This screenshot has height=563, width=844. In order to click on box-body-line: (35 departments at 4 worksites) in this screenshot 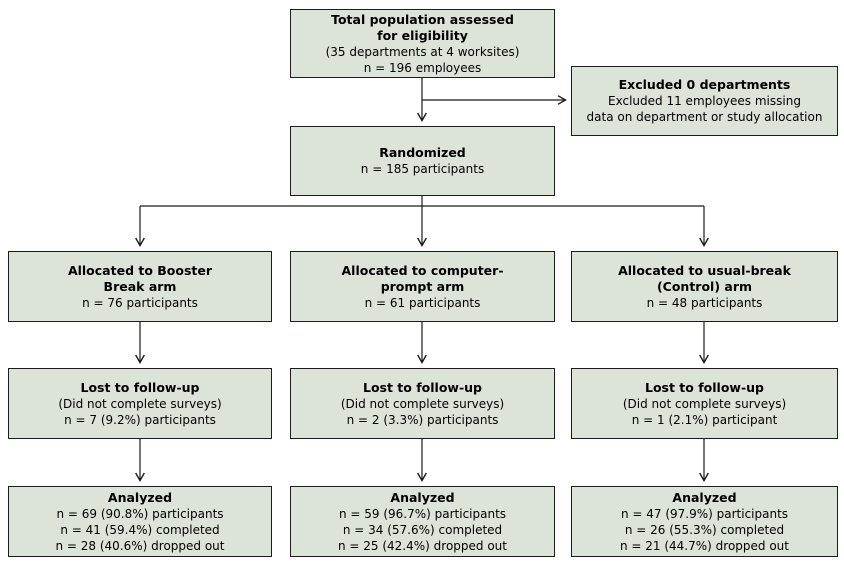, I will do `click(422, 51)`.